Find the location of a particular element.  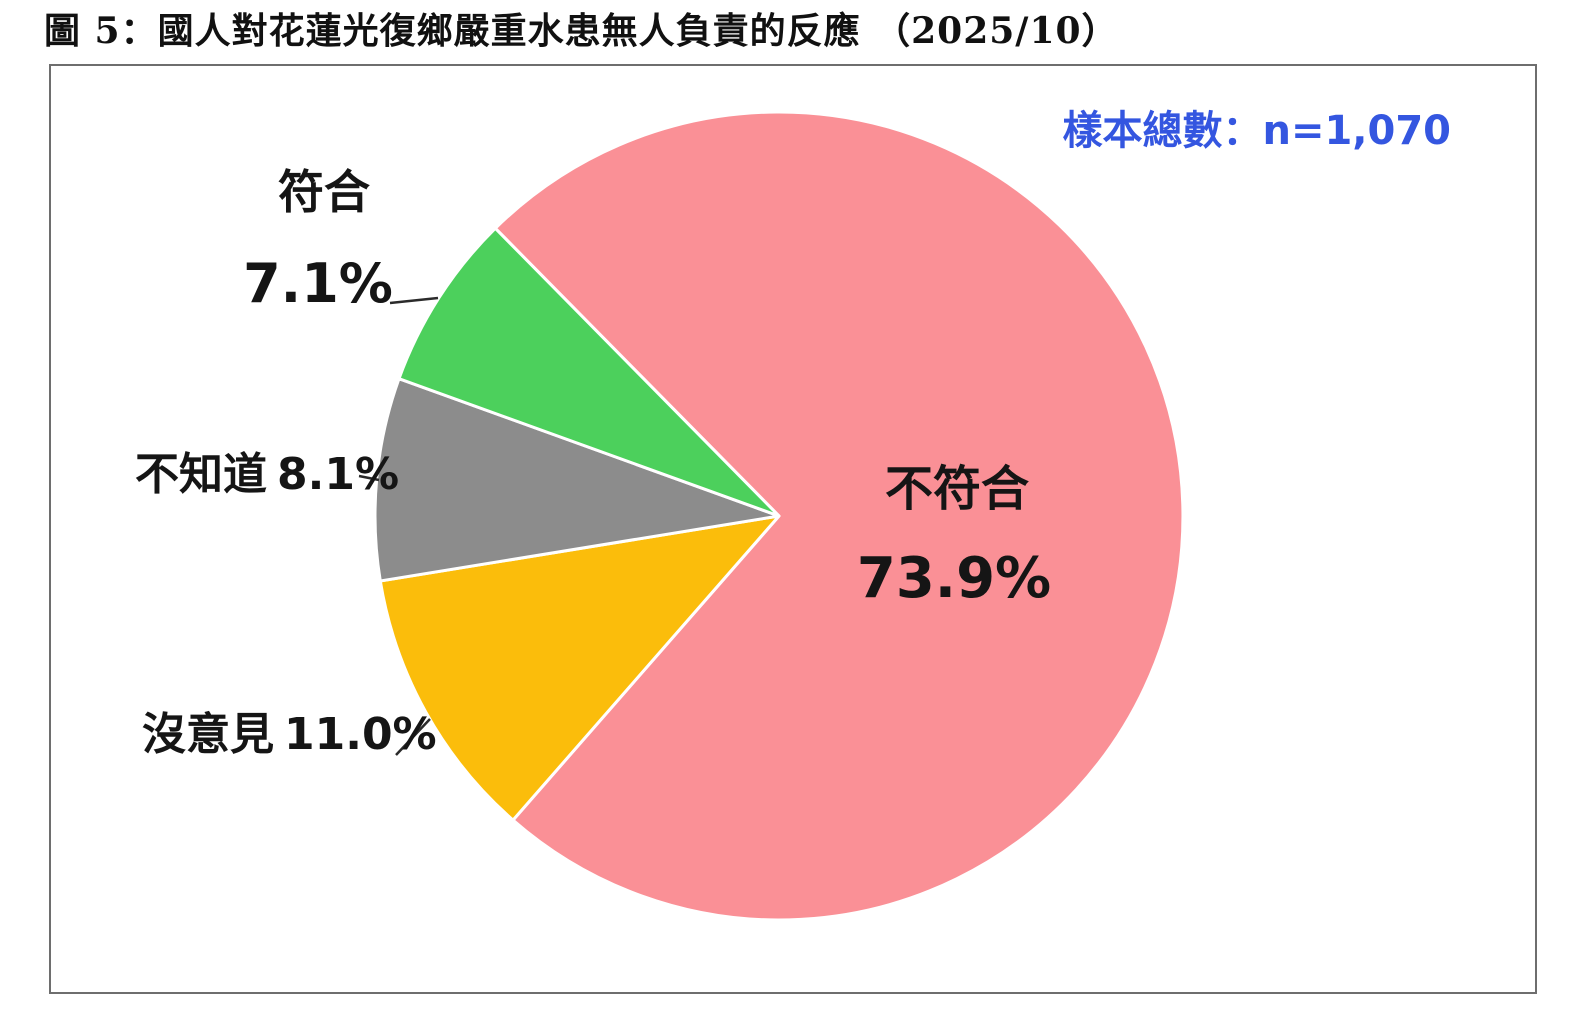

slice-label-text: 不知道 is located at coordinates (201, 474).